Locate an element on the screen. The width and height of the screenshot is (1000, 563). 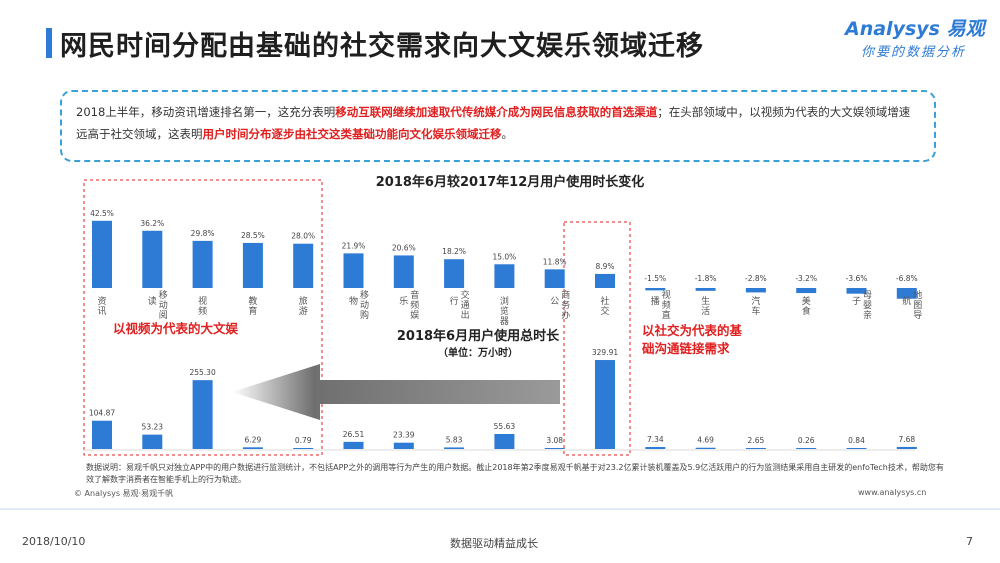
growth-value-label: 20.6% is located at coordinates (404, 247).